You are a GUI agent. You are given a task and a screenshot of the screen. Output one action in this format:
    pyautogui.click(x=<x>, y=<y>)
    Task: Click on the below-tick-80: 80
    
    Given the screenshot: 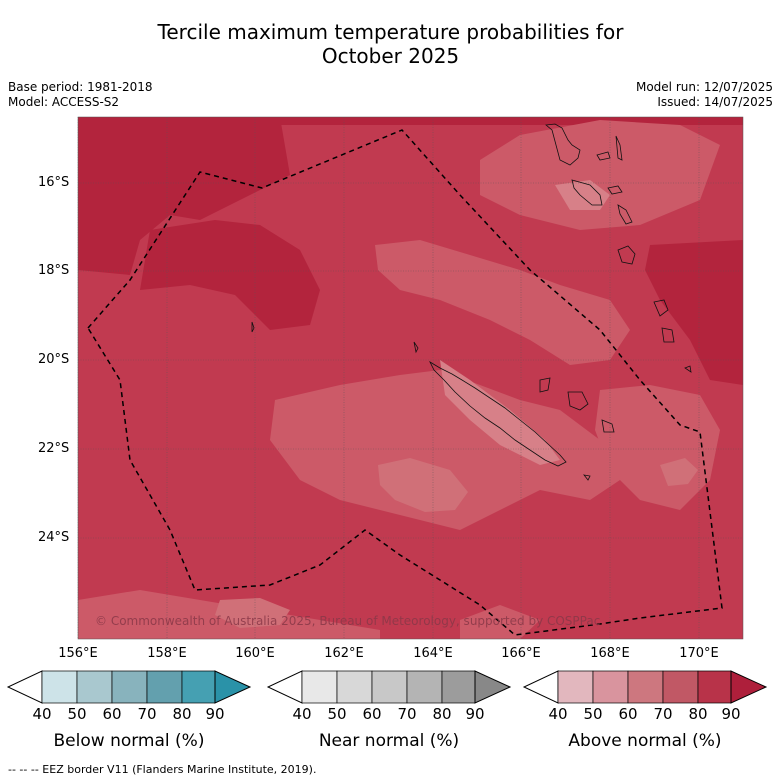 What is the action you would take?
    pyautogui.click(x=182, y=714)
    